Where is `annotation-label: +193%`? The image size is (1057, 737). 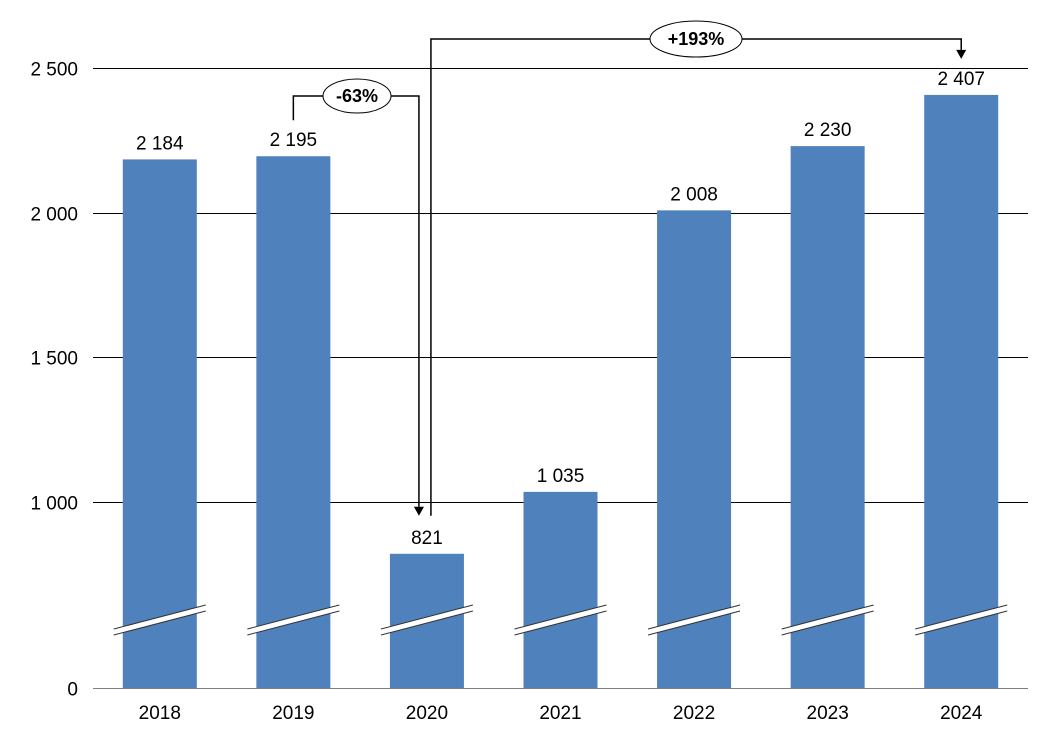 annotation-label: +193% is located at coordinates (696, 39).